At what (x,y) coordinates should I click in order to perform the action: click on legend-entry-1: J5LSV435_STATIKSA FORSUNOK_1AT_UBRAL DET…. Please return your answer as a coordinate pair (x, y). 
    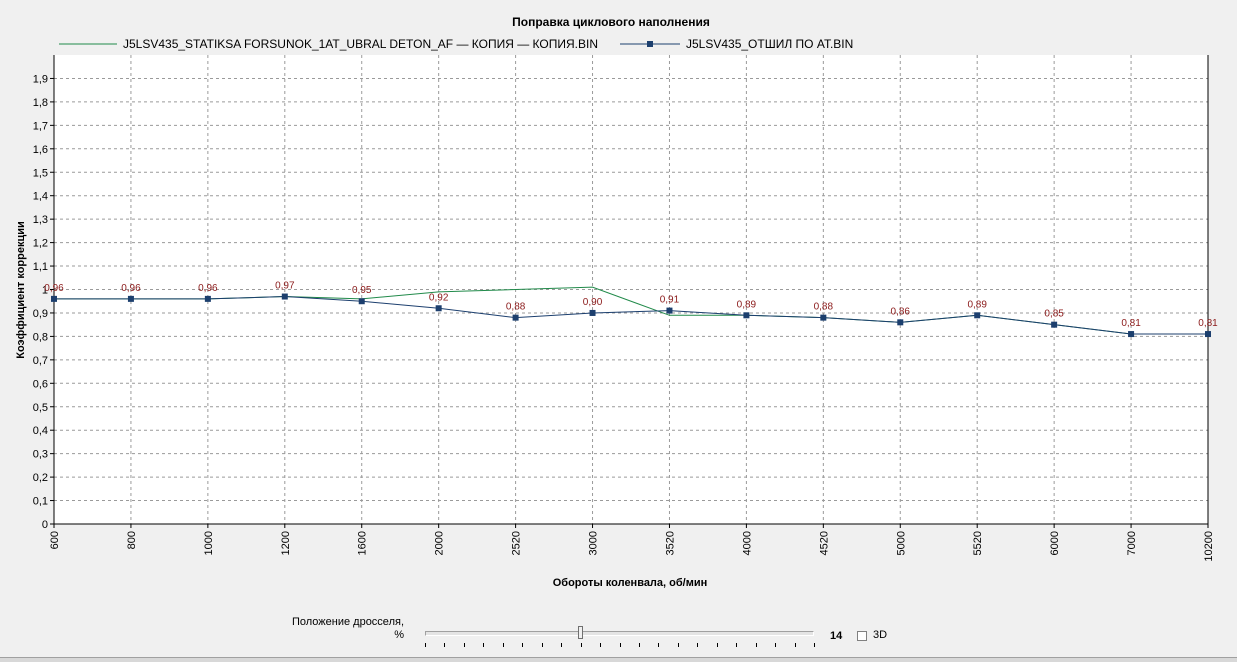
    Looking at the image, I should click on (360, 44).